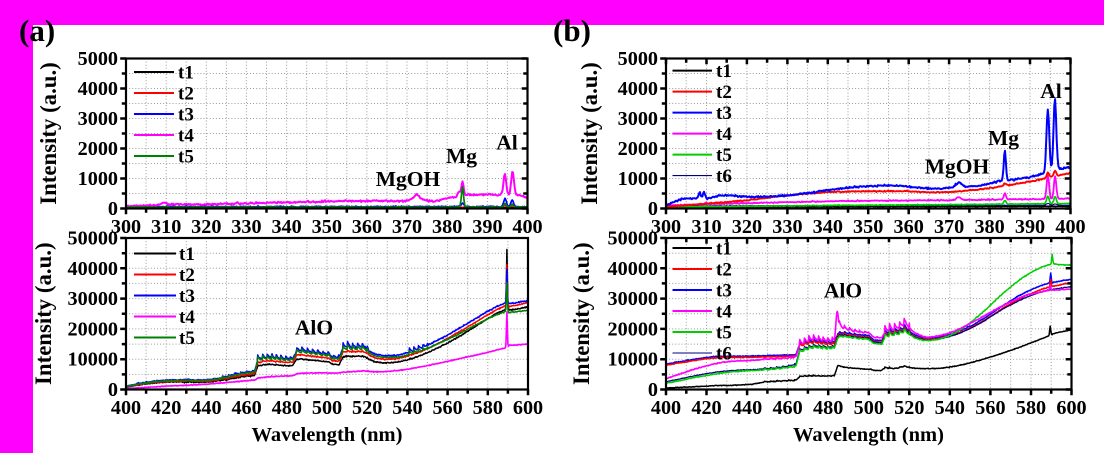 This screenshot has height=453, width=1104. Describe the element at coordinates (37, 30) in the screenshot. I see `svg-text: (a)` at that location.